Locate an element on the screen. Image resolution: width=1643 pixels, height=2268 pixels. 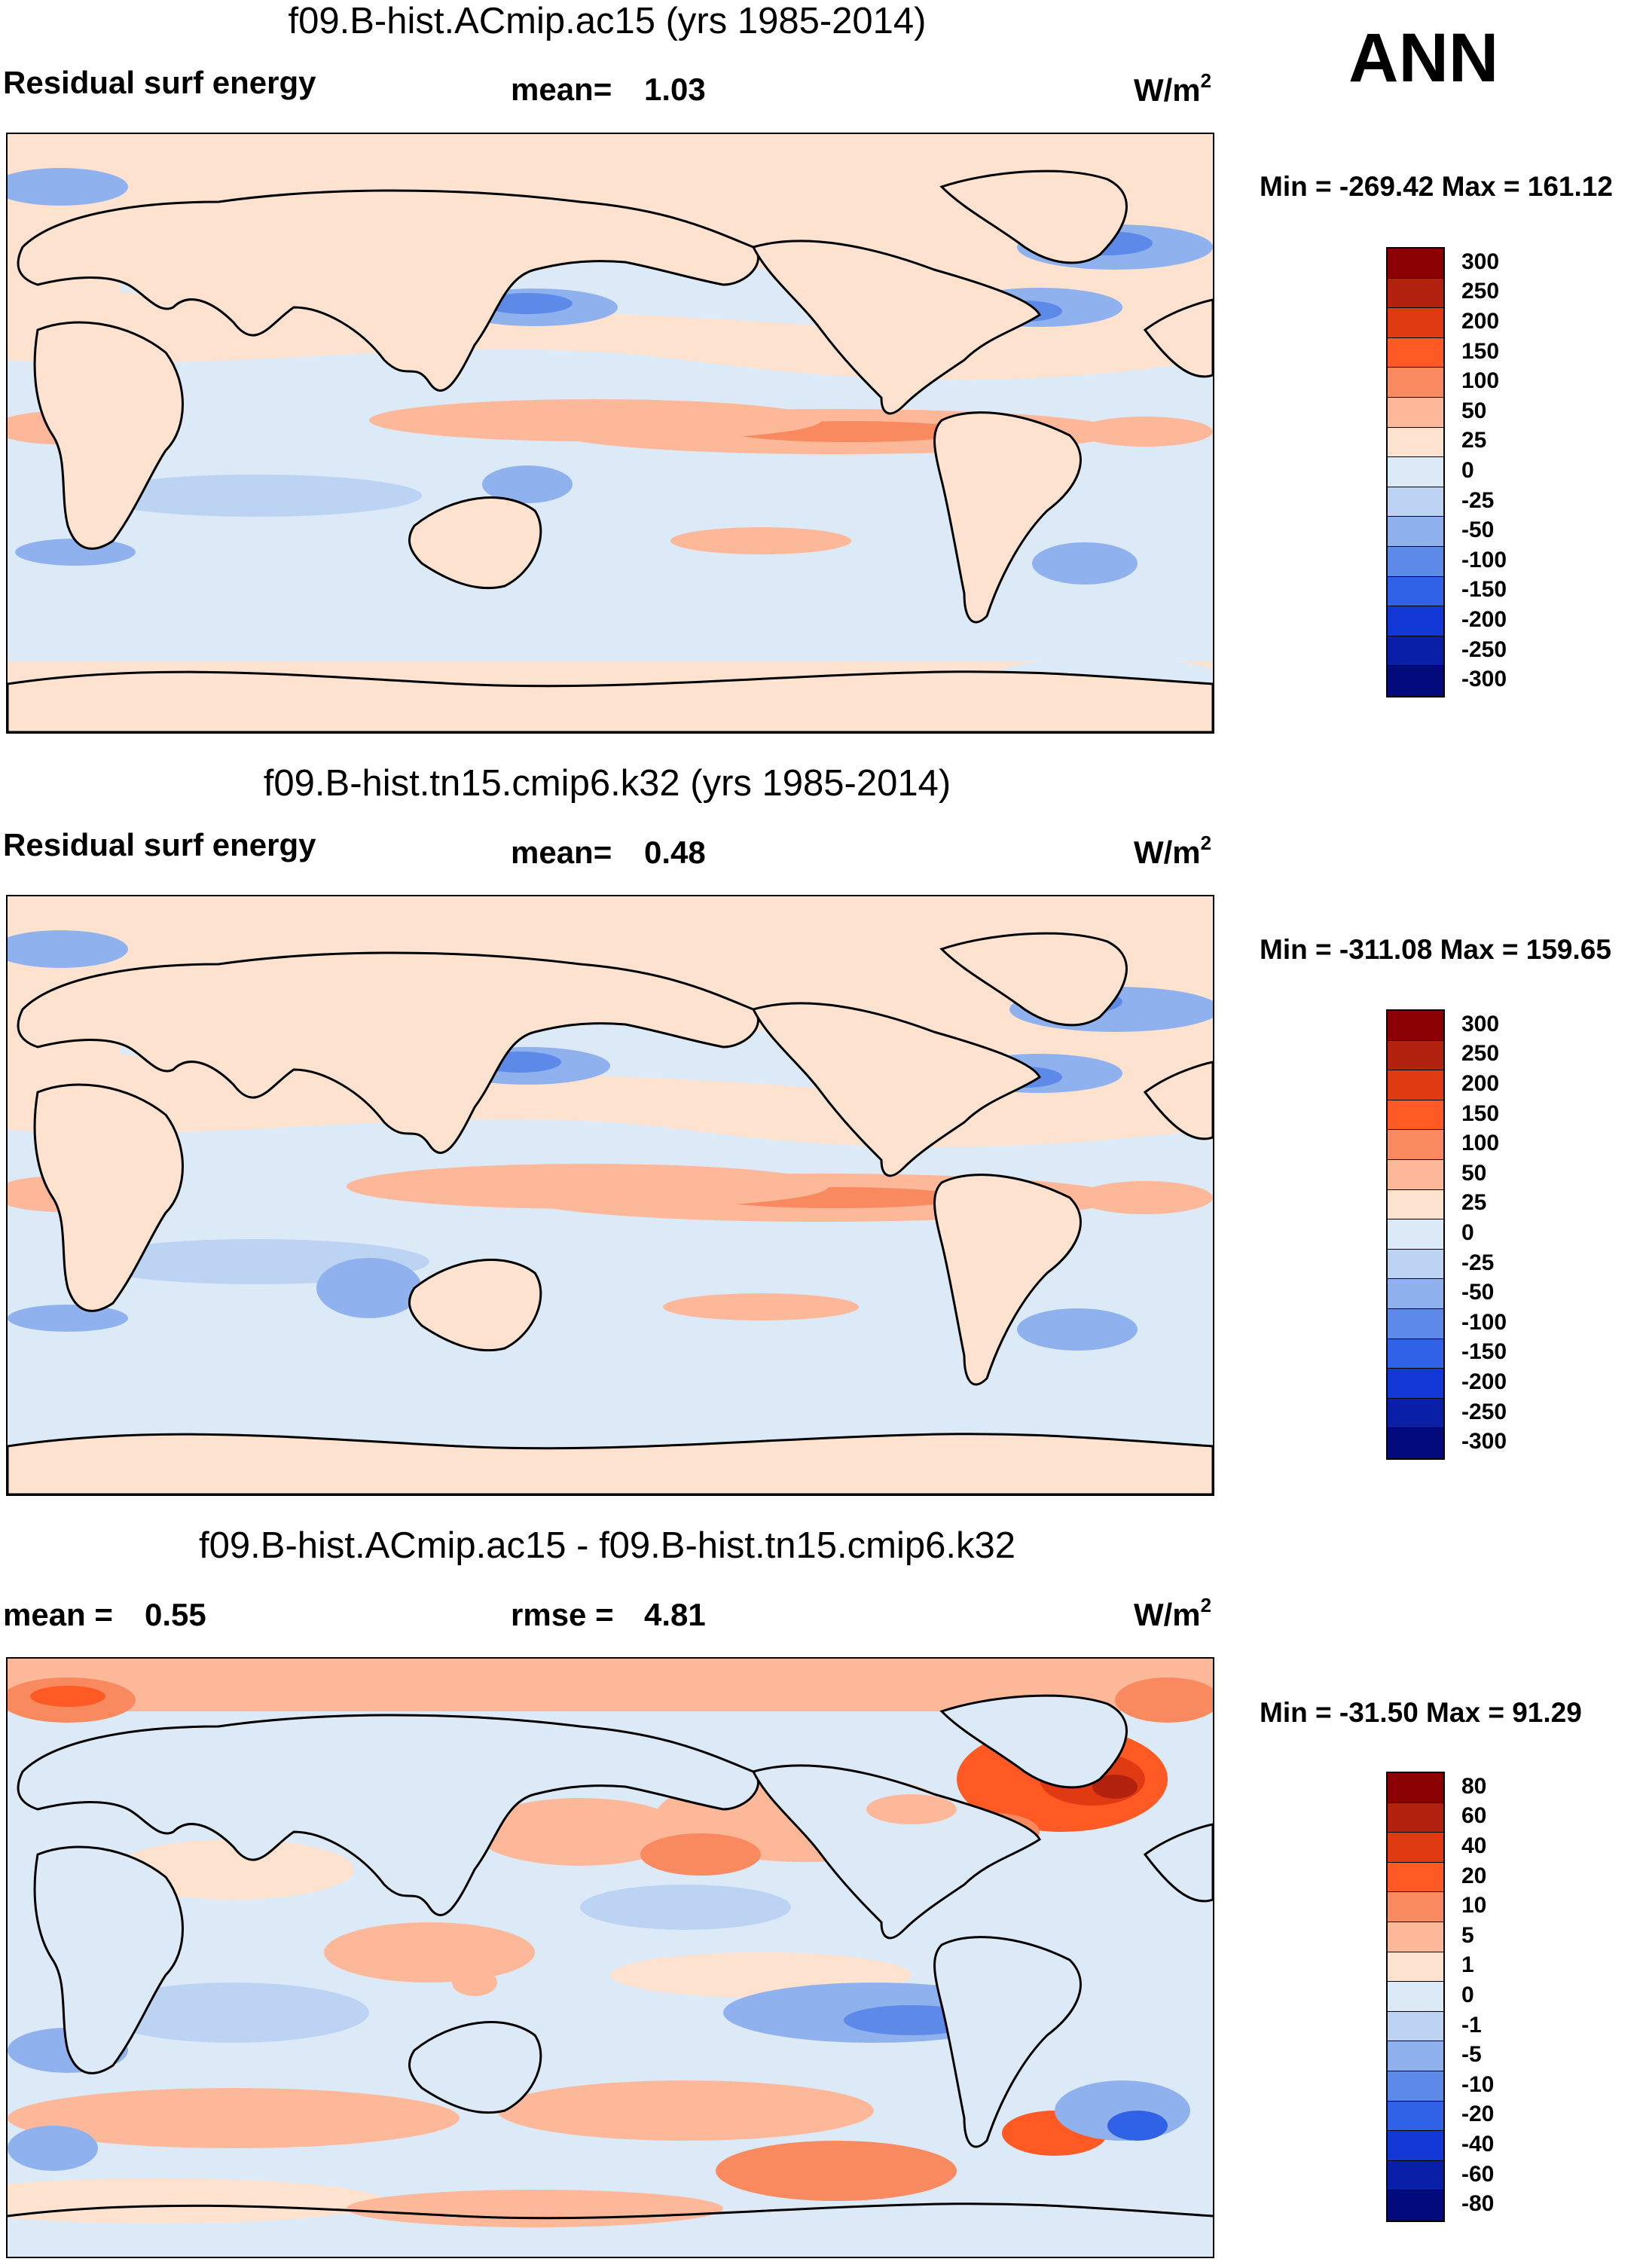
colorbar-tick-label: -10 is located at coordinates (1478, 2084).